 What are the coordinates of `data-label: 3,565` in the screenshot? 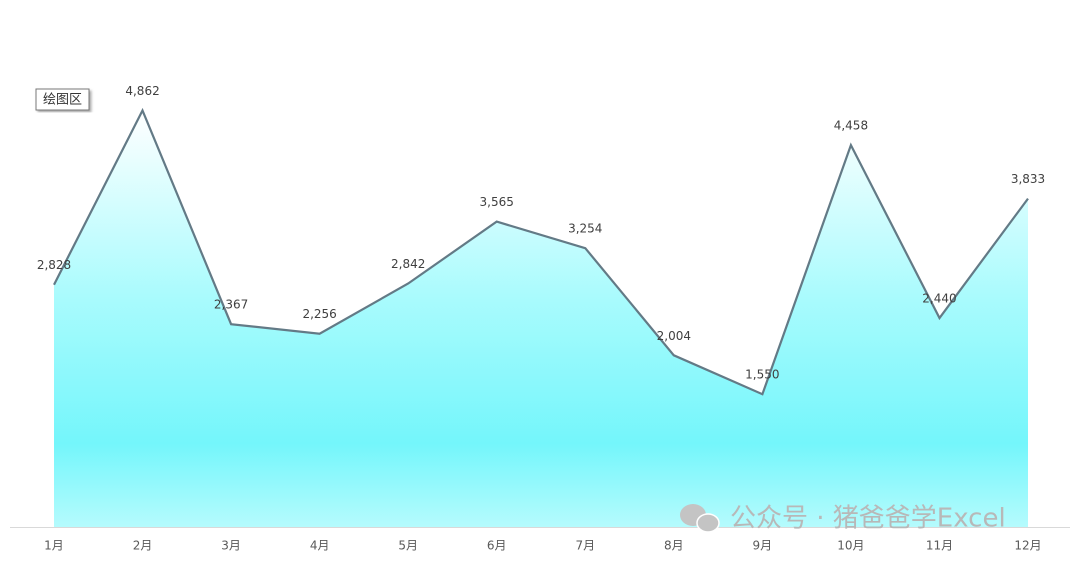 It's located at (497, 202).